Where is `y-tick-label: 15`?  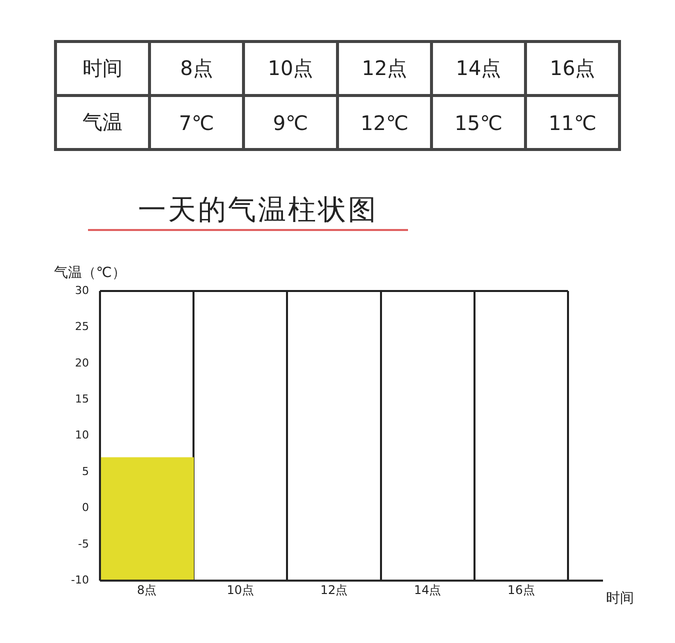
y-tick-label: 15 is located at coordinates (81, 399).